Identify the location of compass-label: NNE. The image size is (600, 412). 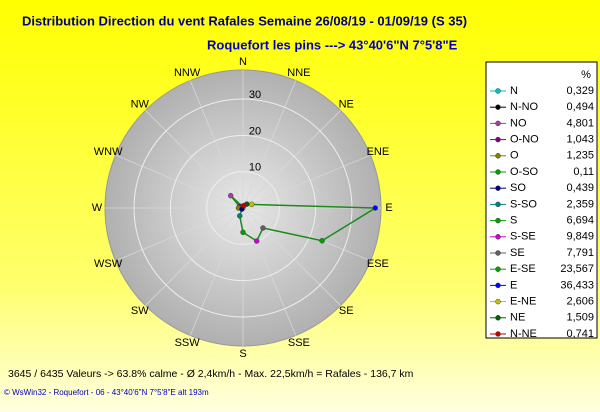
(298, 73).